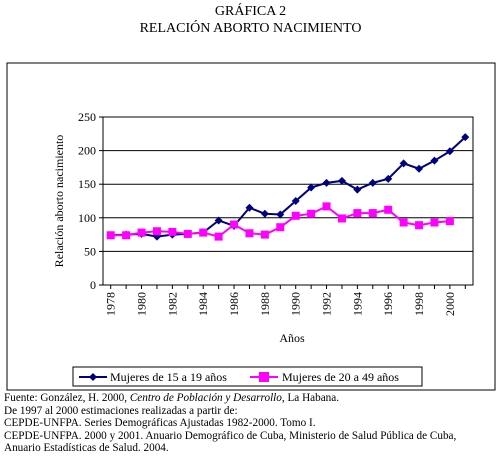 The image size is (501, 464). Describe the element at coordinates (234, 224) in the screenshot. I see `point-s2-1986` at that location.